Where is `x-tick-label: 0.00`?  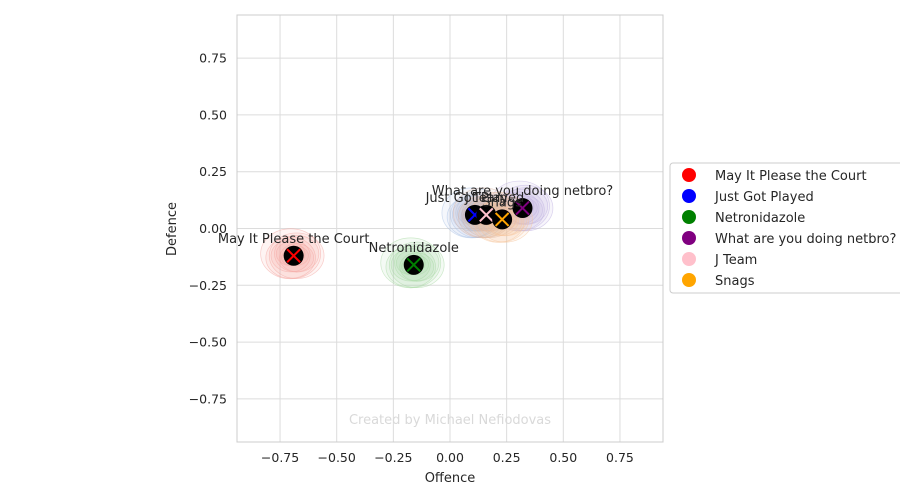 x-tick-label: 0.00 is located at coordinates (450, 457).